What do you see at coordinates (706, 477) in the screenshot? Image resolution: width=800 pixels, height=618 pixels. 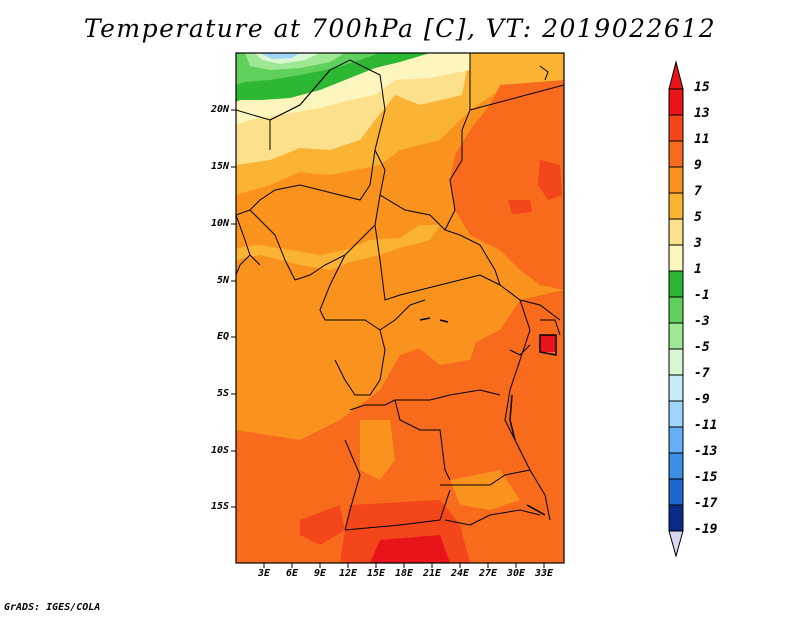 I see `colorbar-label: -15` at bounding box center [706, 477].